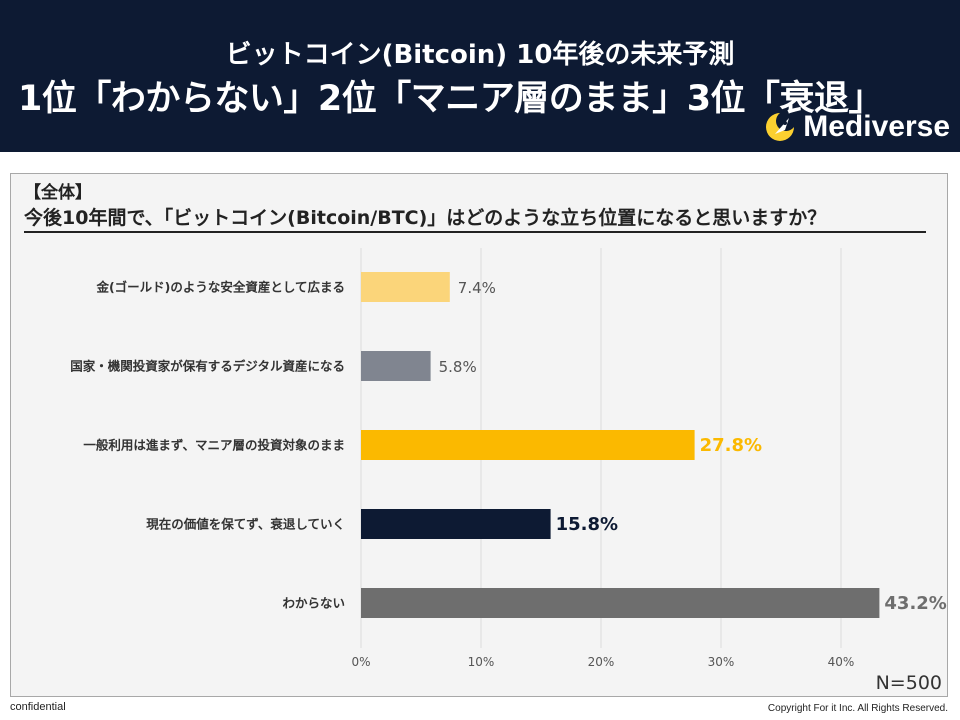 The width and height of the screenshot is (960, 720). What do you see at coordinates (458, 367) in the screenshot?
I see `data-label: 5.8%` at bounding box center [458, 367].